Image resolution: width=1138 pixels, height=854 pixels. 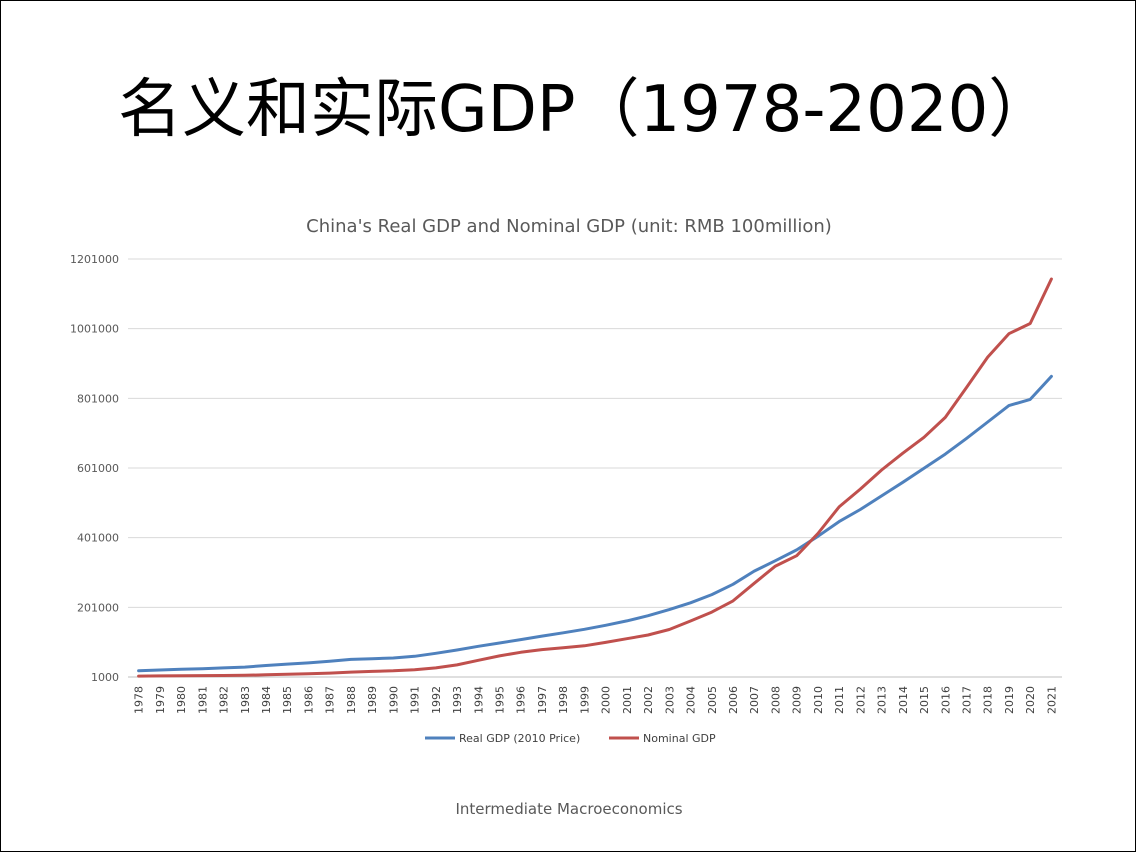 What do you see at coordinates (98, 398) in the screenshot?
I see `y-tick-label: 801000` at bounding box center [98, 398].